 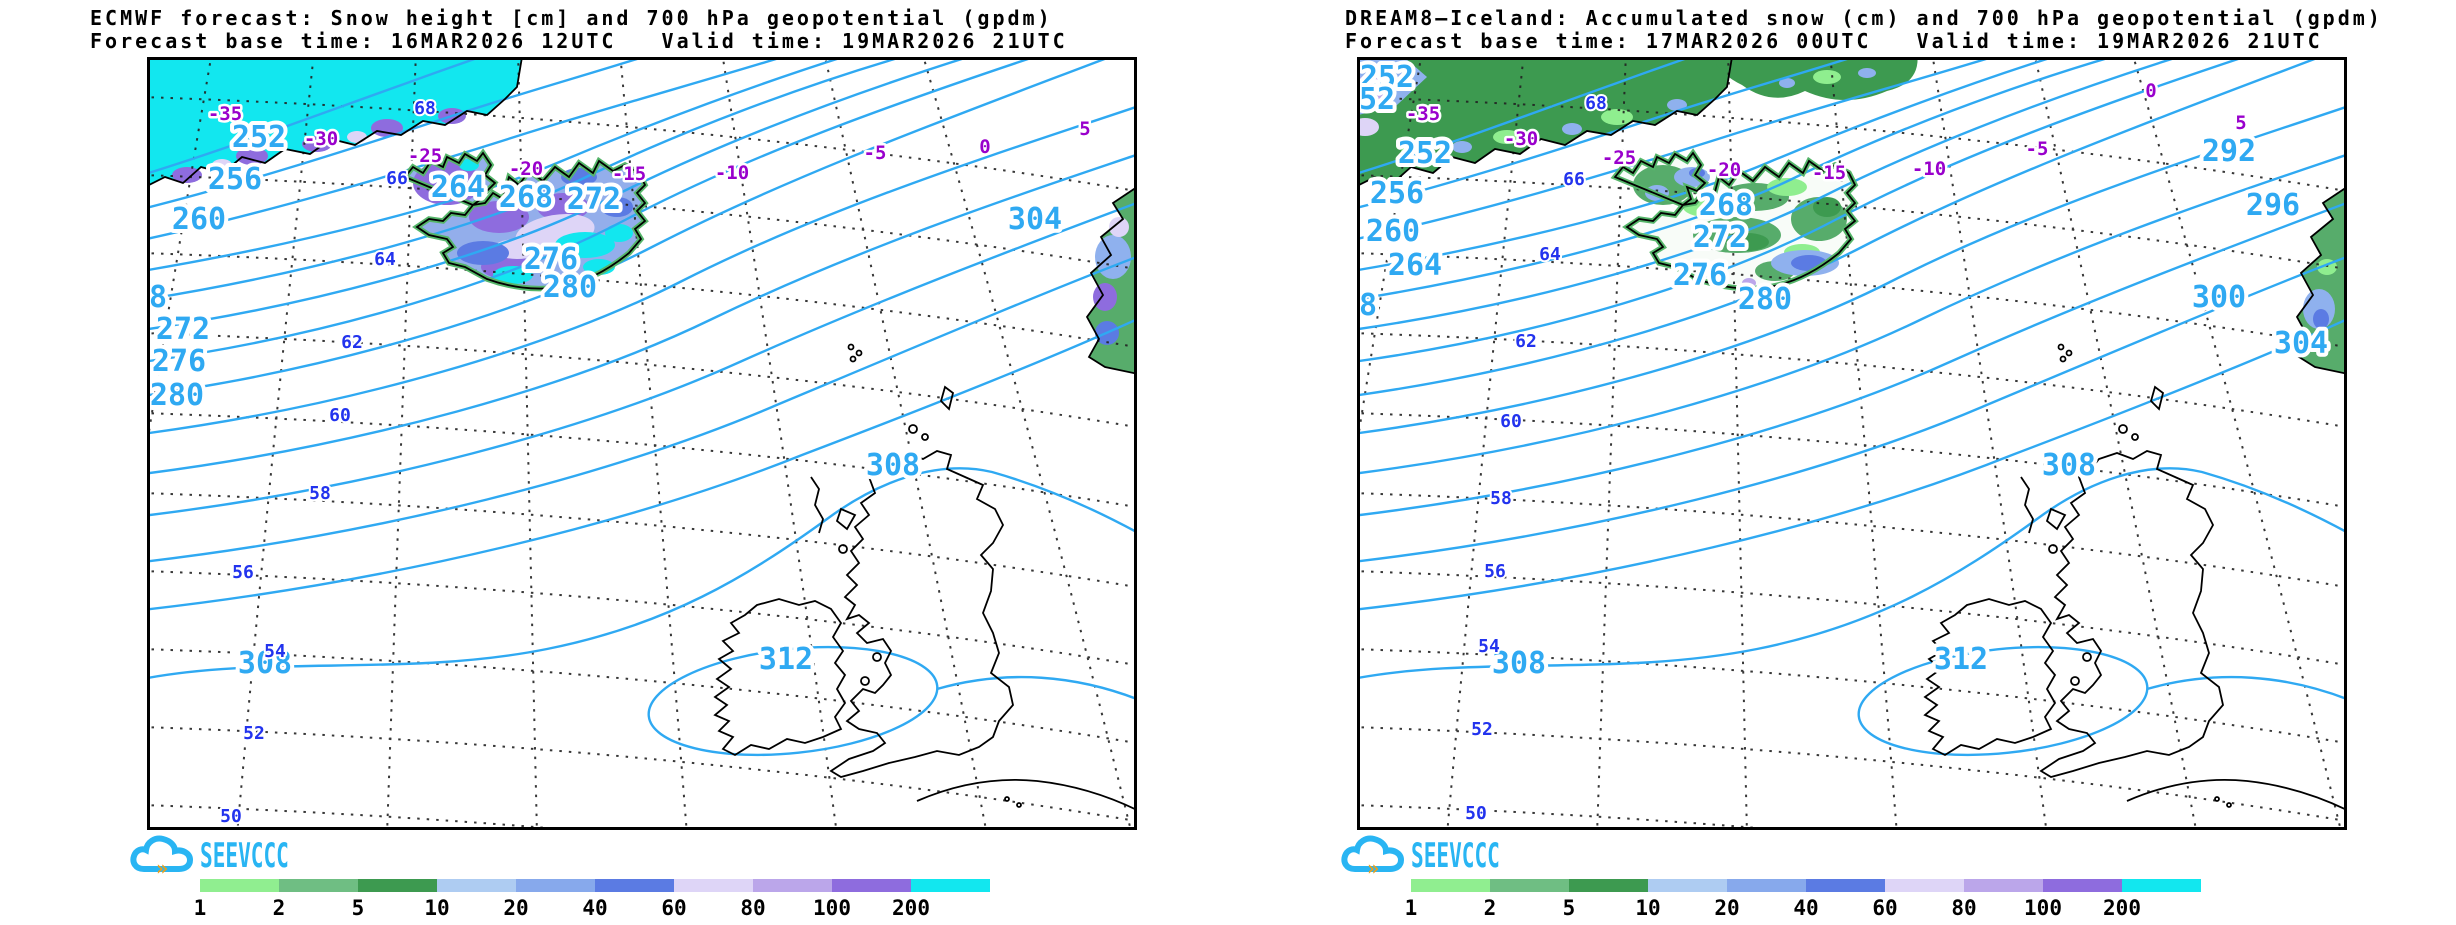 I want to click on latitude-label: 60, so click(x=1511, y=421).